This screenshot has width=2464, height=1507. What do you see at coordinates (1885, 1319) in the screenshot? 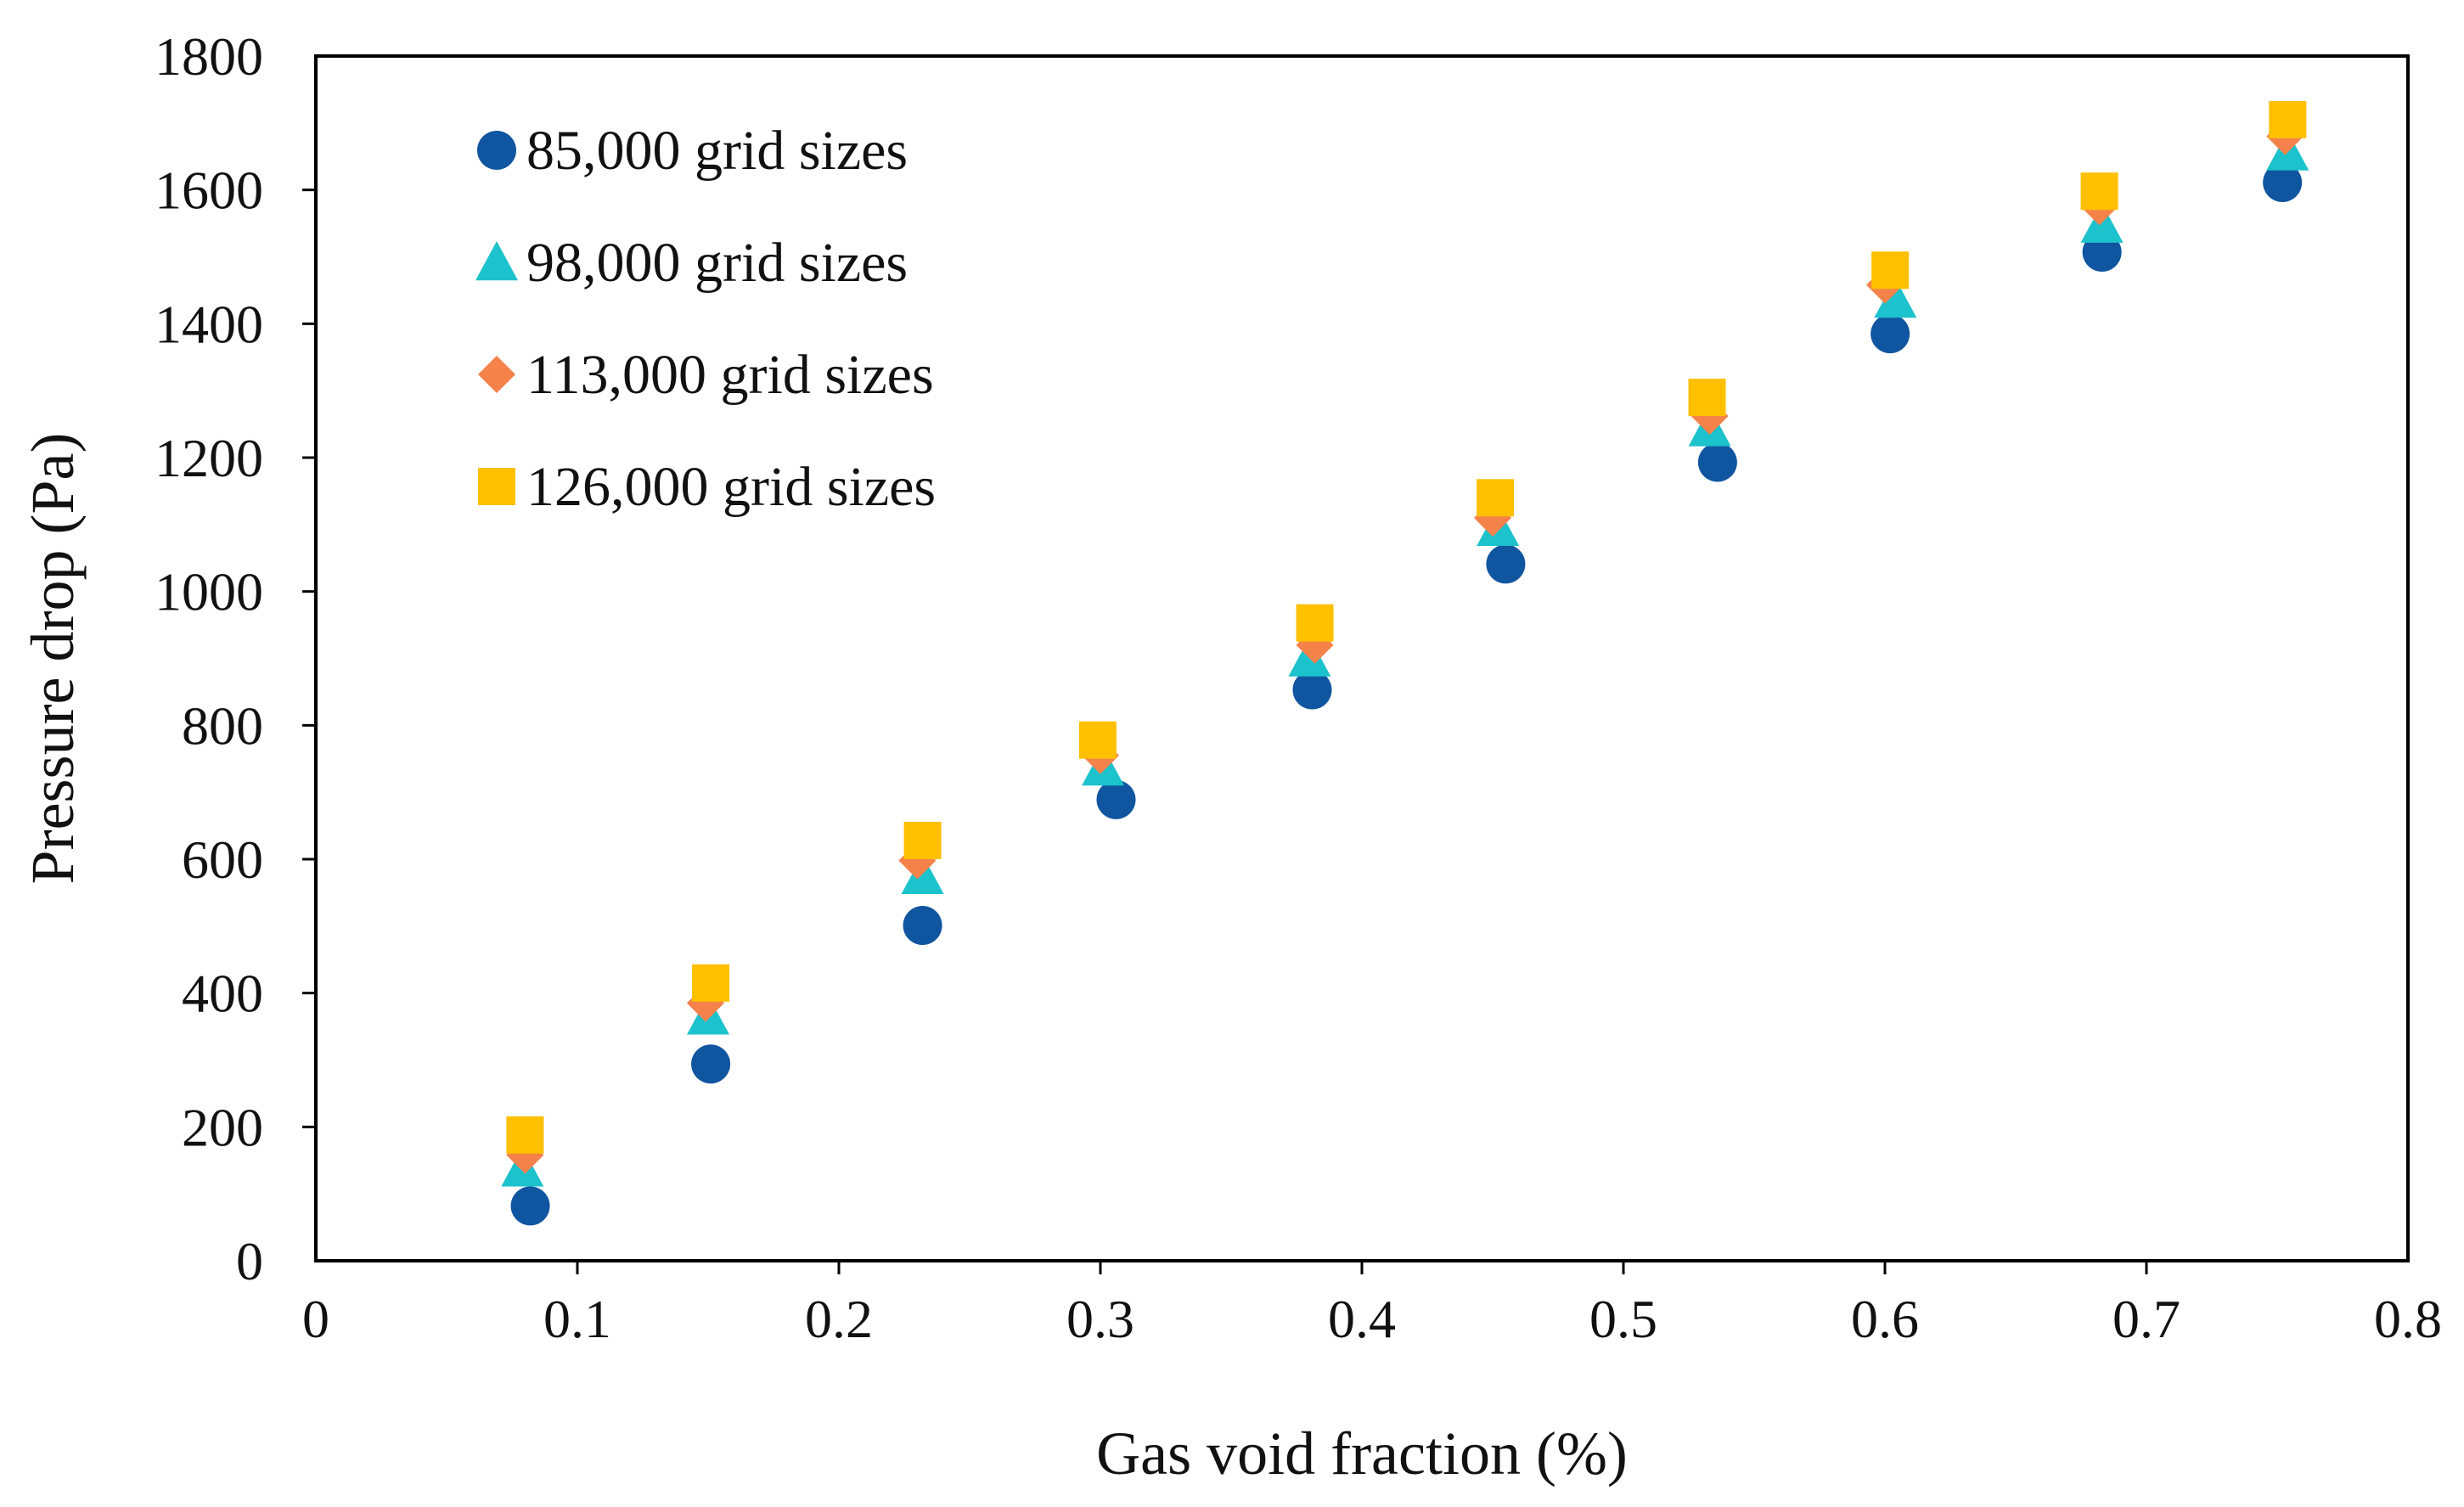
I see `x-tick-label: 0.6` at bounding box center [1885, 1319].